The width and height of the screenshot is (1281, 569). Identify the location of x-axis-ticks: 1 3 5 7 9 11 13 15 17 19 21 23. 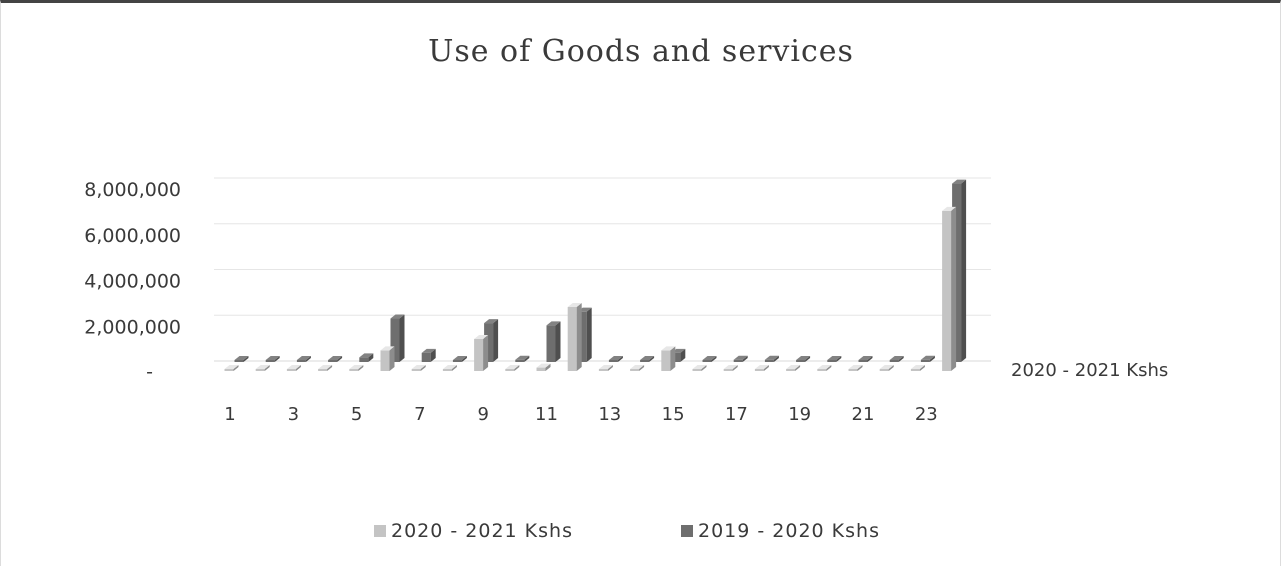
(580, 414).